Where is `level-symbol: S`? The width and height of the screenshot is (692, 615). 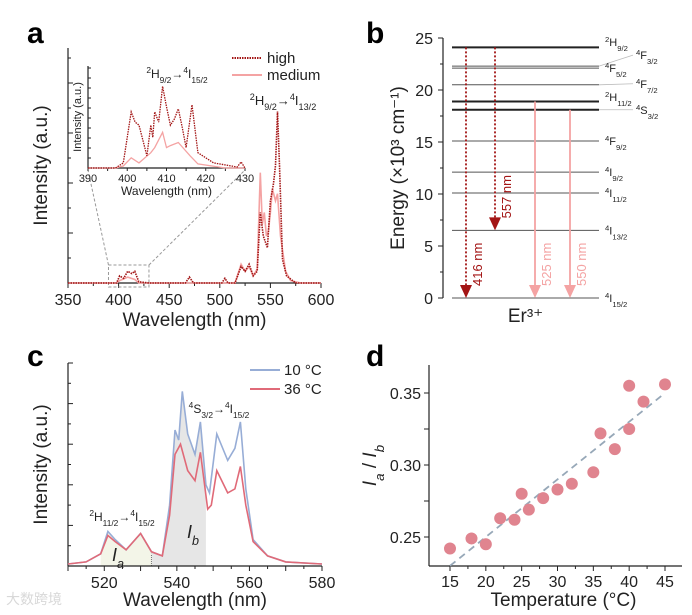
level-symbol: S is located at coordinates (643, 111).